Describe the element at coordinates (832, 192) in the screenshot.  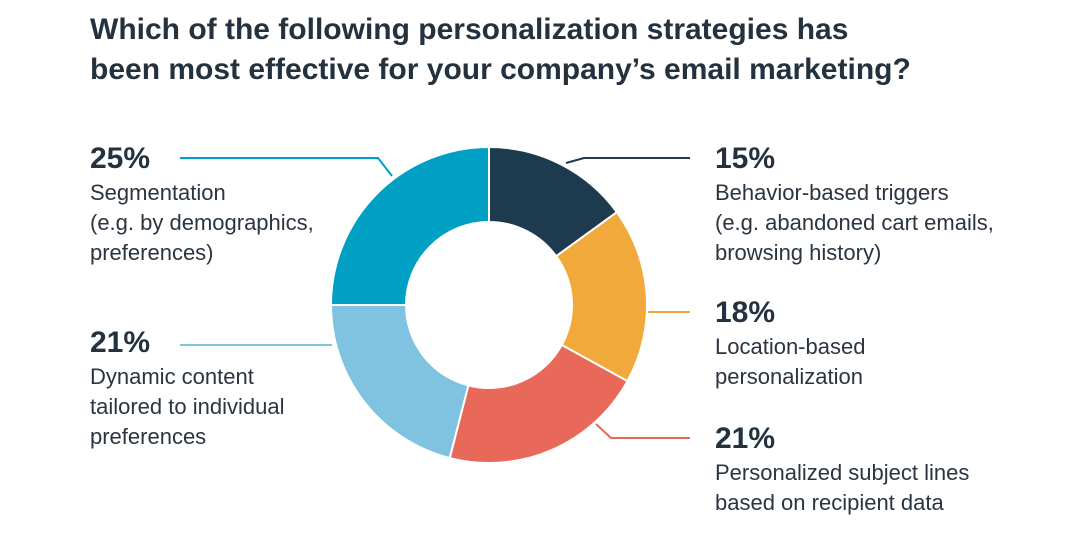
I see `slice-category-label-0-line-0: Behavior-based triggers` at that location.